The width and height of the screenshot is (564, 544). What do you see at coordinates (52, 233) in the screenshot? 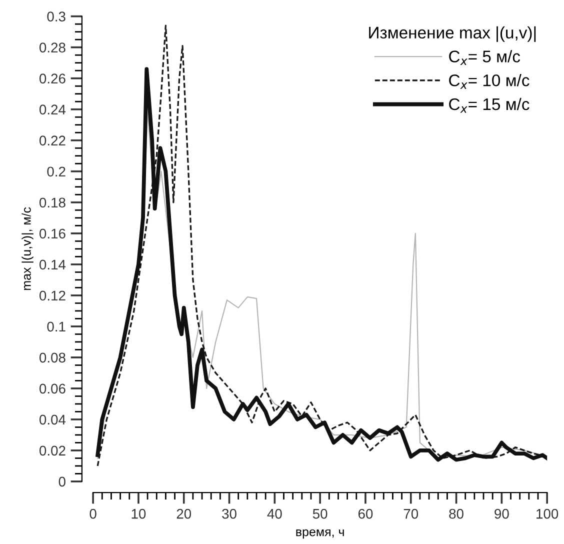
I see `y-tick-label: 0.16` at bounding box center [52, 233].